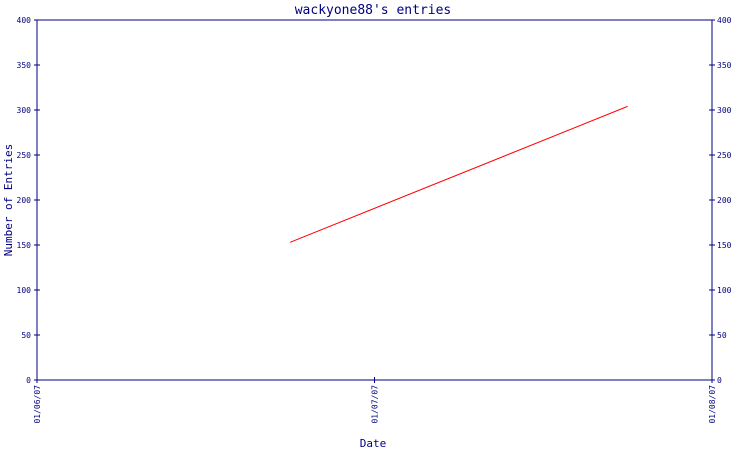 This screenshot has height=450, width=750. I want to click on y-ticks-right: 0 50 100 150 200 250 300 350 400, so click(720, 200).